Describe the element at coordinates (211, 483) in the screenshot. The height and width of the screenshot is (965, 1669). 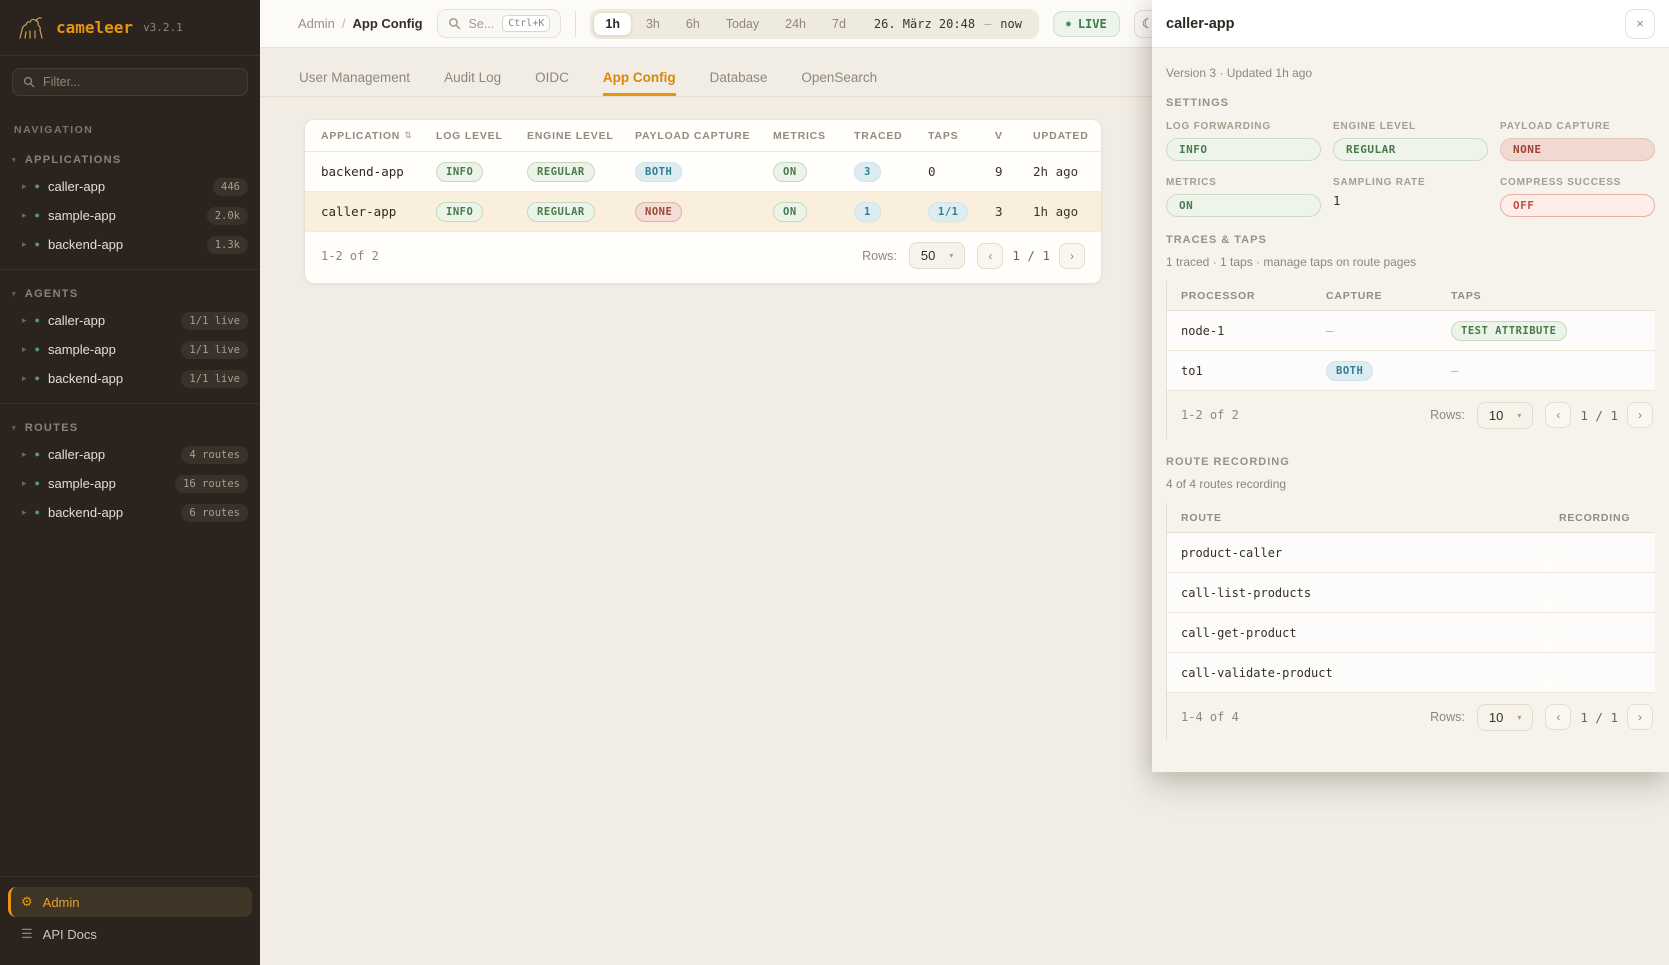
I see `item-badge: 16 routes` at that location.